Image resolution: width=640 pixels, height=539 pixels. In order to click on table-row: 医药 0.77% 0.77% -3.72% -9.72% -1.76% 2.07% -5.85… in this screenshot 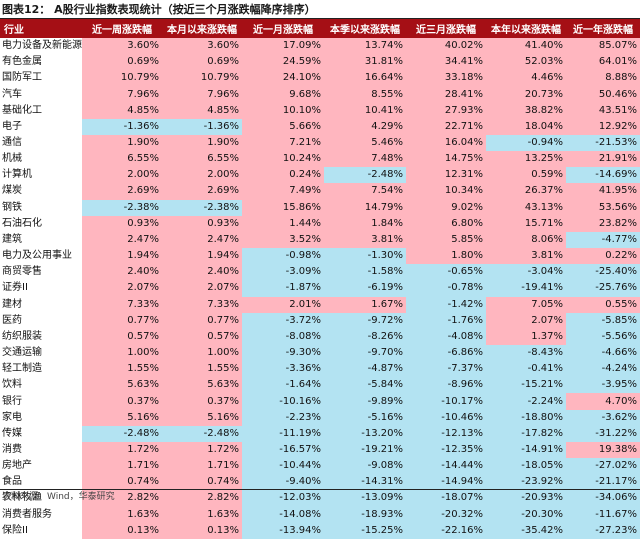, I will do `click(320, 320)`.